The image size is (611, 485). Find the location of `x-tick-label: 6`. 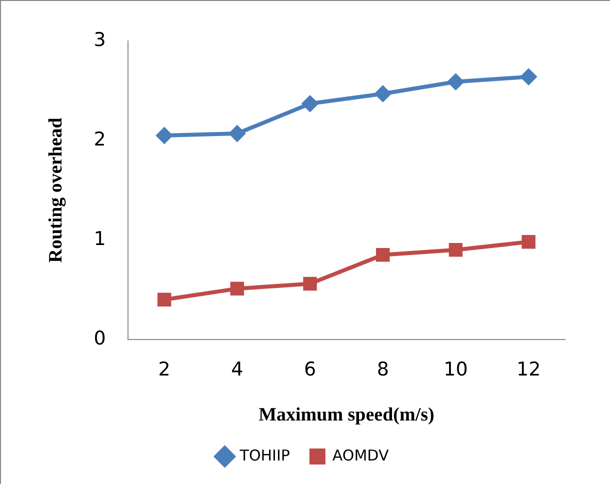

x-tick-label: 6 is located at coordinates (310, 369).